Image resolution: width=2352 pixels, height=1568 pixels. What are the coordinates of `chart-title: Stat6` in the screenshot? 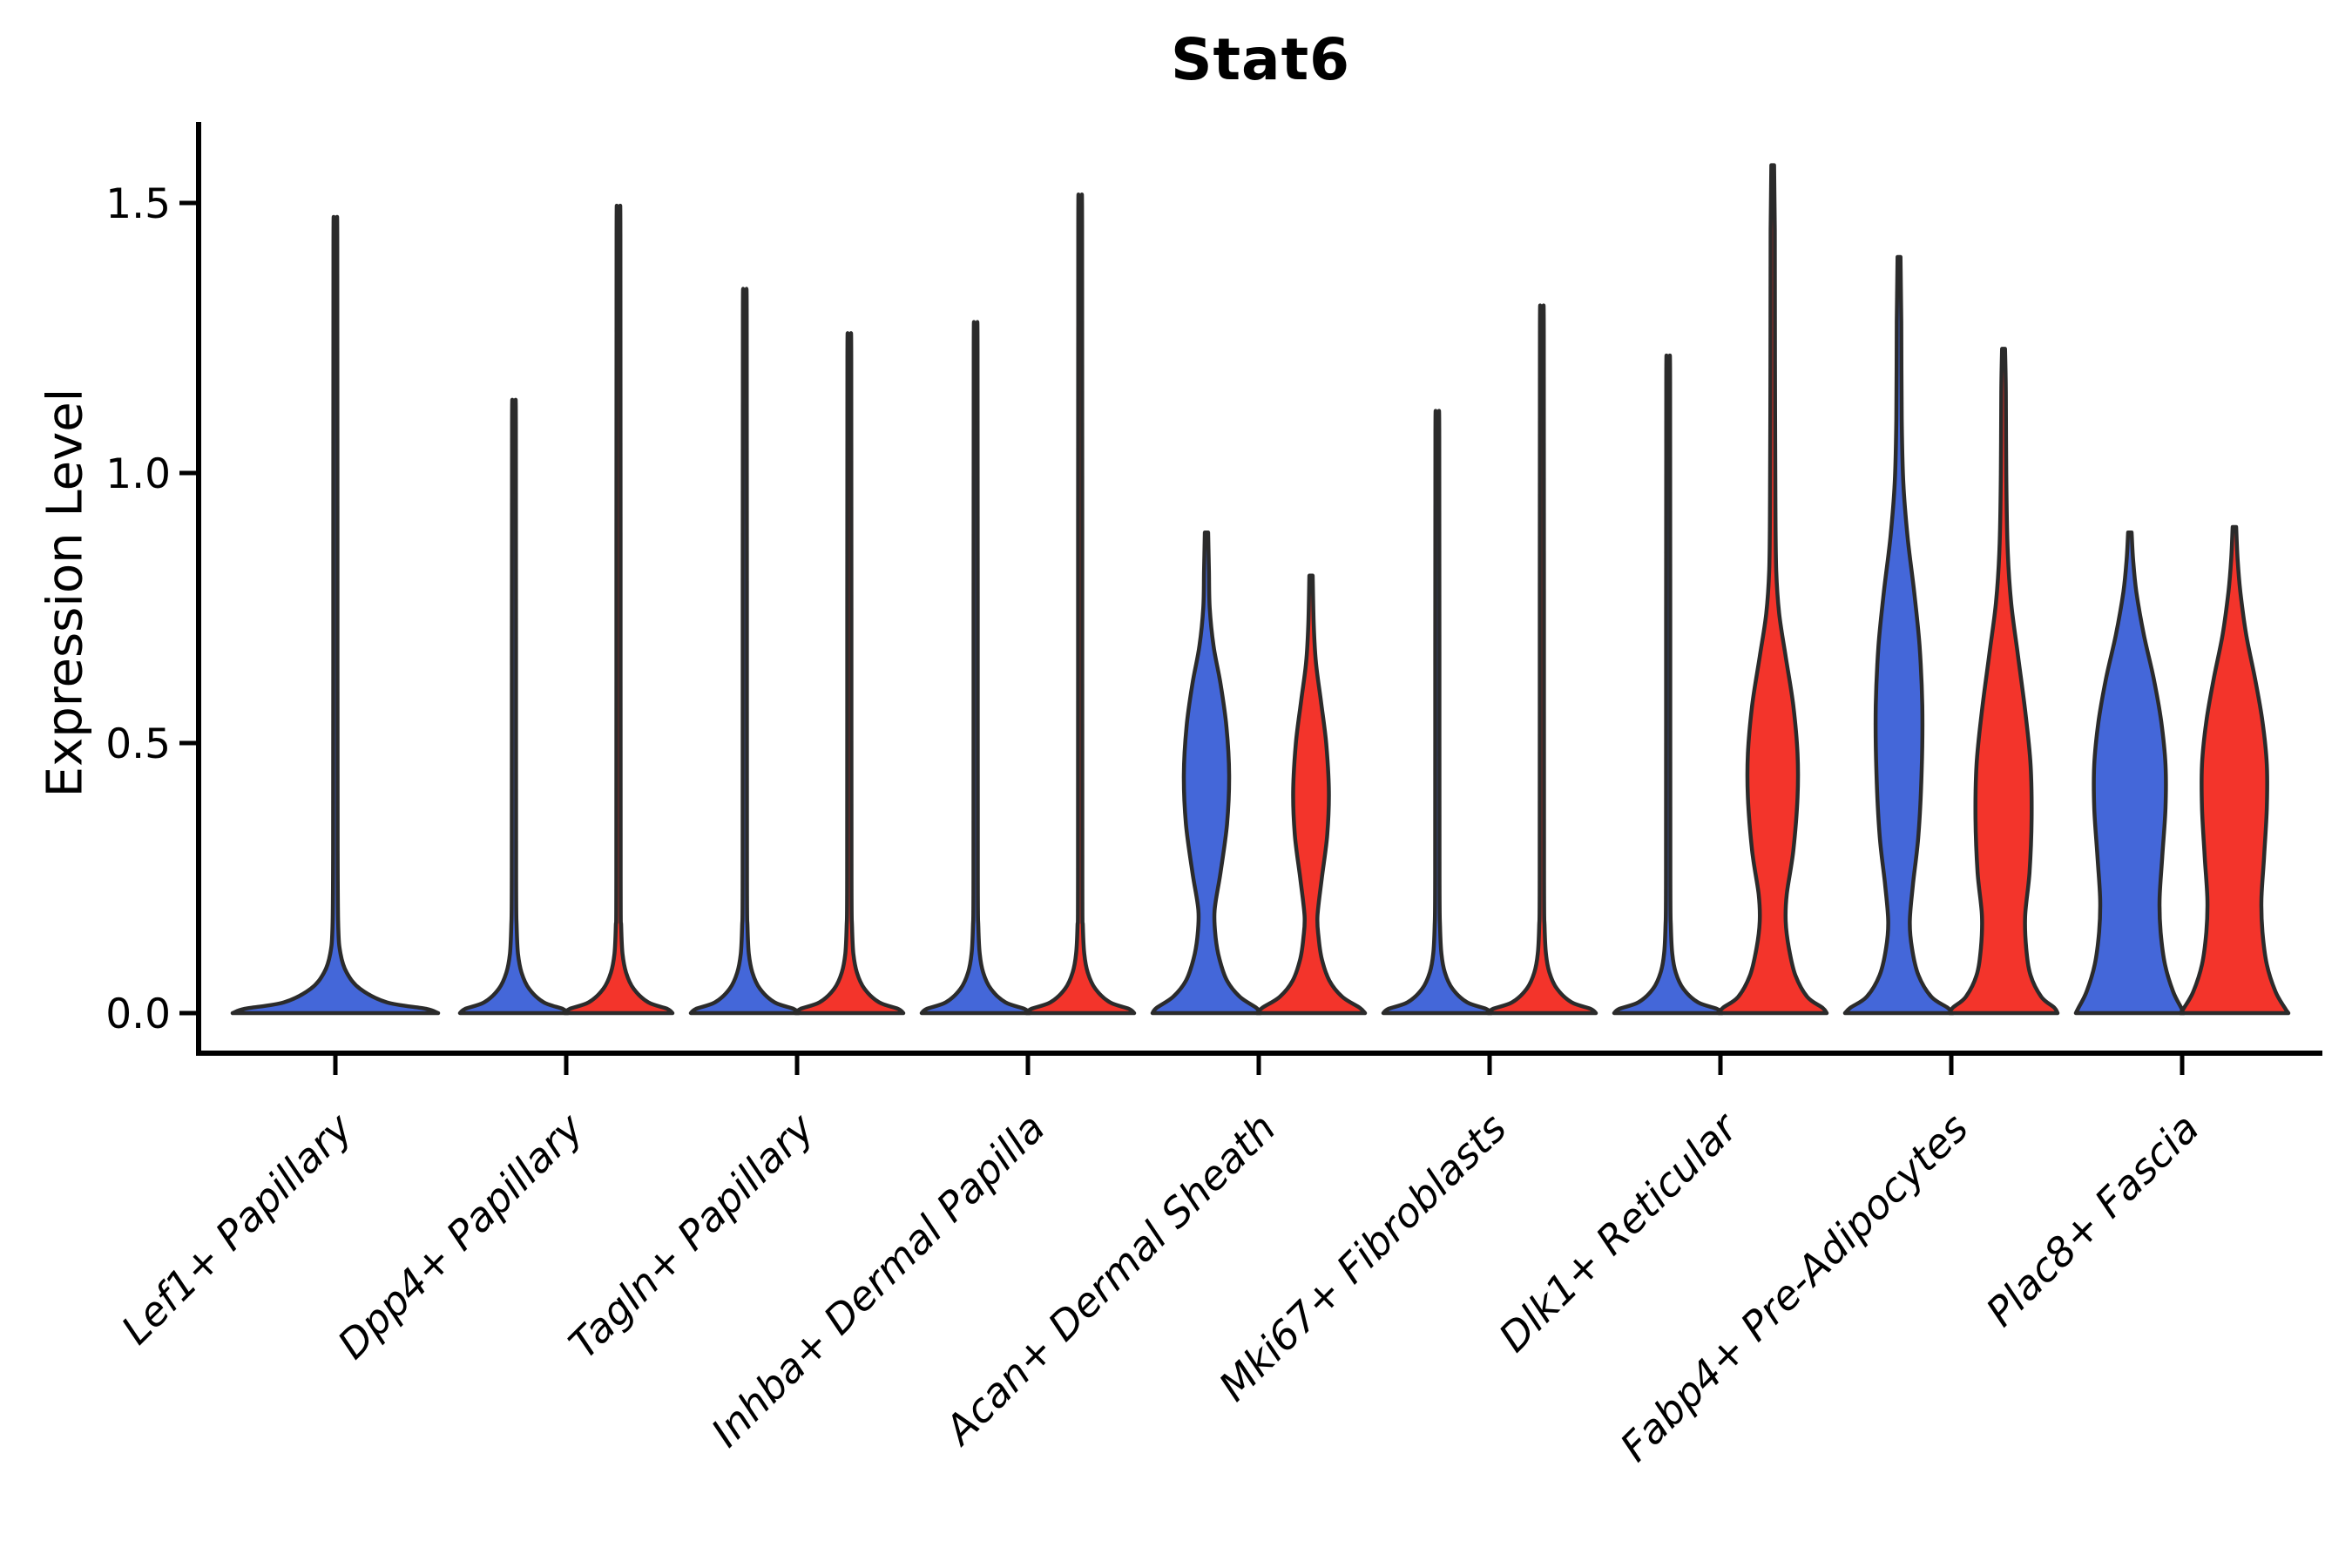 It's located at (1260, 59).